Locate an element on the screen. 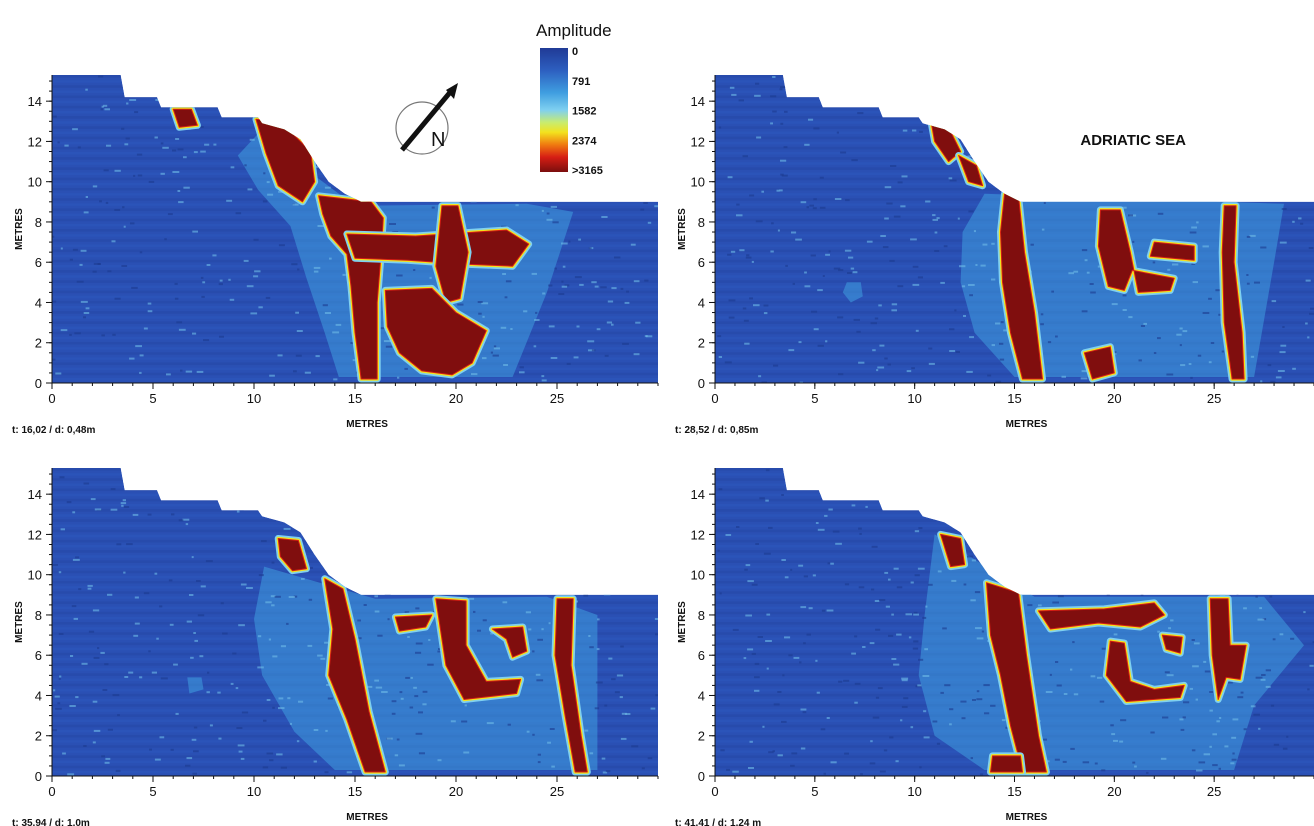 The width and height of the screenshot is (1314, 826). y-tick-label: 10 is located at coordinates (698, 575).